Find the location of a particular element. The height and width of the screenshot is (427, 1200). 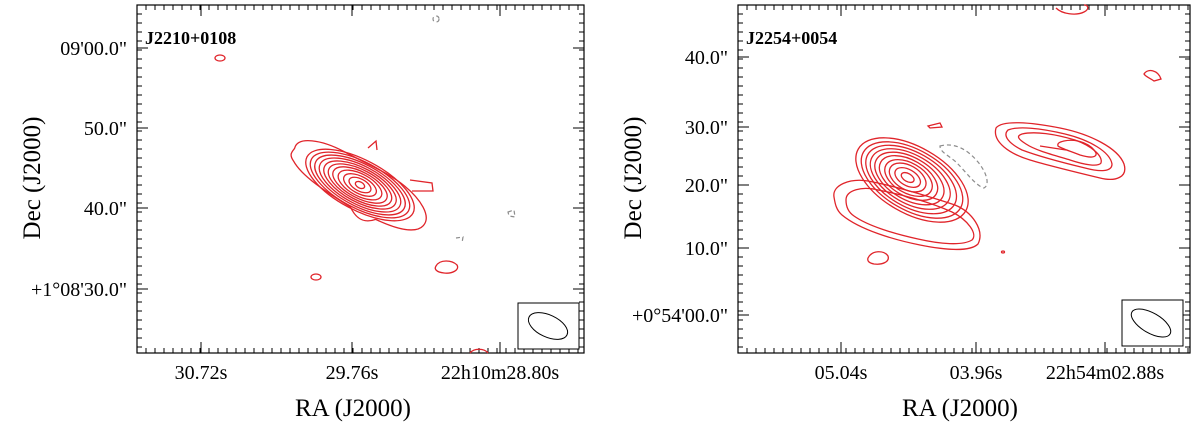

secondary-source-contours is located at coordinates (1060, 151).